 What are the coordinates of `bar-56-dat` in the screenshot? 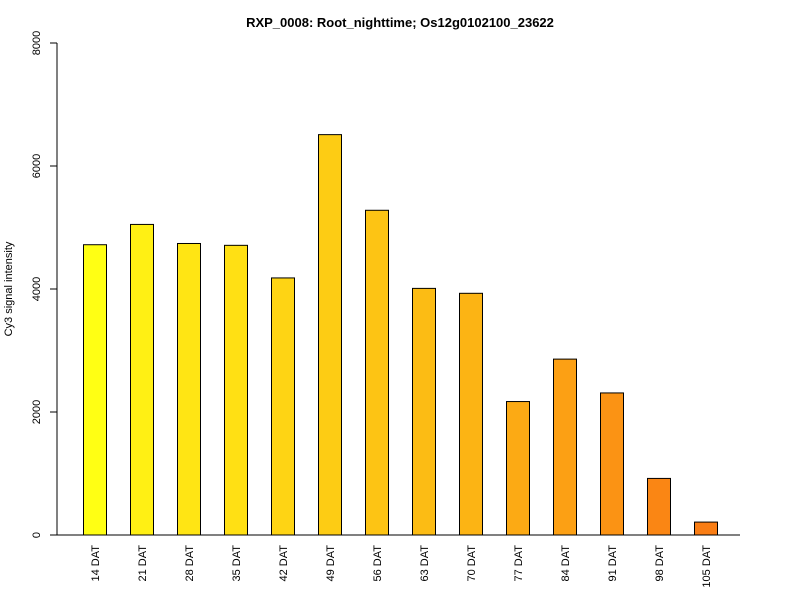 It's located at (377, 372).